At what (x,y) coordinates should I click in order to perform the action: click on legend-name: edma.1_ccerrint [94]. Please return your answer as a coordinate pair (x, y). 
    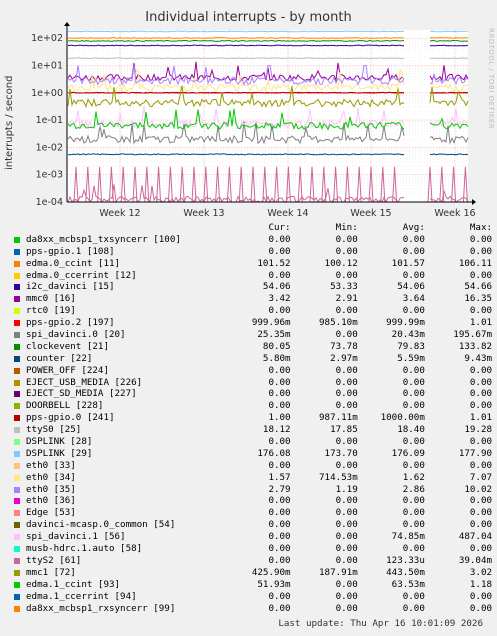
    Looking at the image, I should click on (81, 596).